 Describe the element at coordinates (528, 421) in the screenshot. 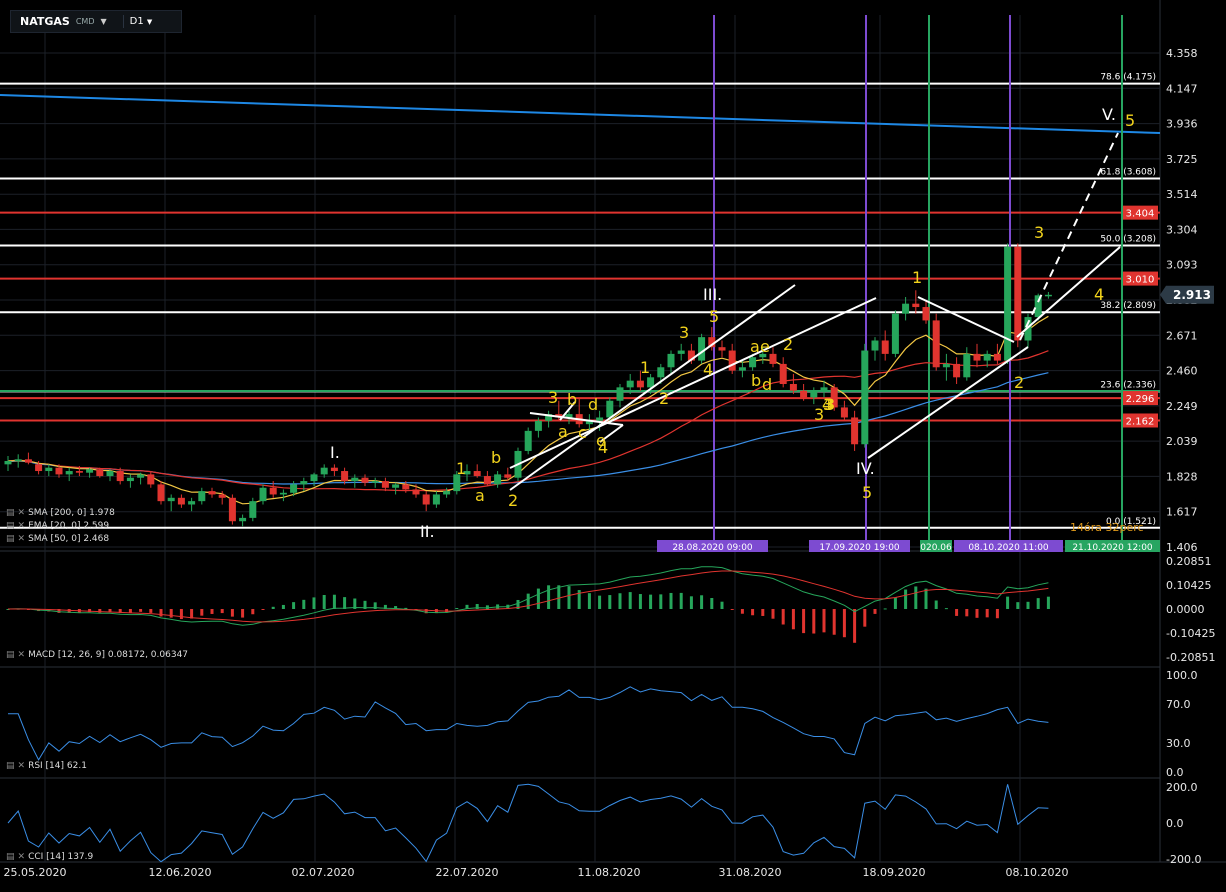

I see `sma50-line` at that location.